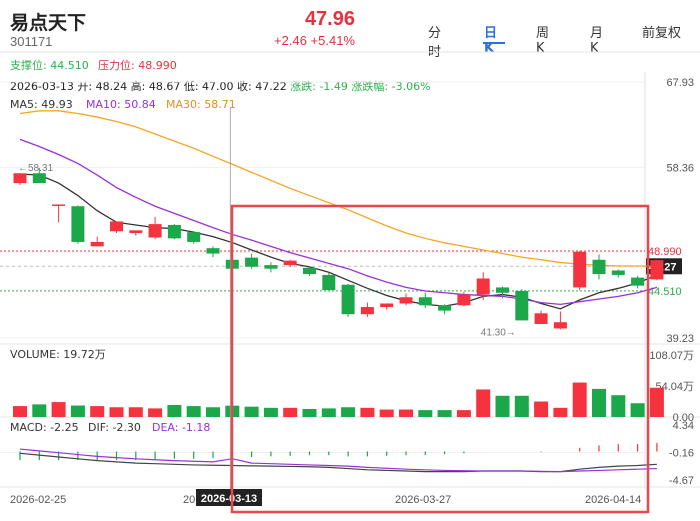  I want to click on macd-axis-label: -0.16, so click(681, 453).